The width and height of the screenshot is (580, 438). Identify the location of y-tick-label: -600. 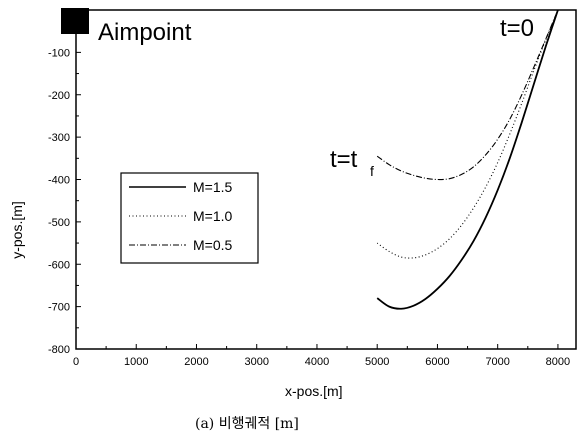
(59, 265).